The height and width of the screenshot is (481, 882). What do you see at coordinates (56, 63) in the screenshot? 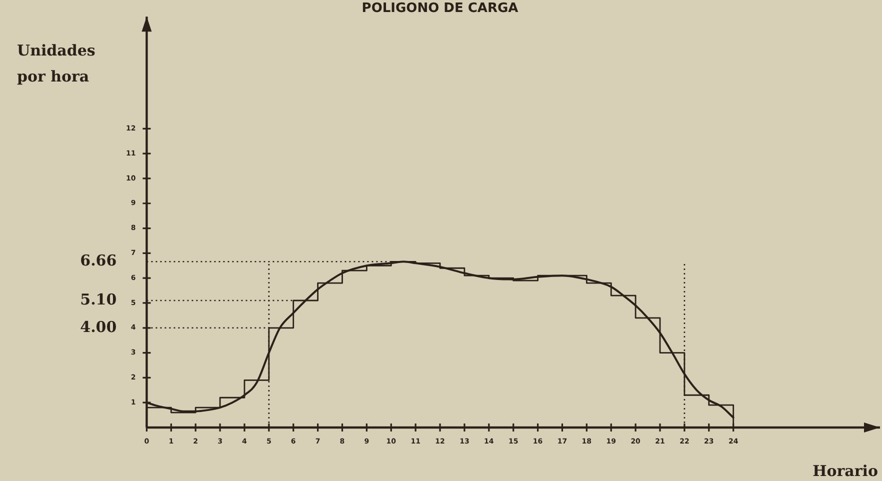
I see `y-axis-title: Unidades por hora` at bounding box center [56, 63].